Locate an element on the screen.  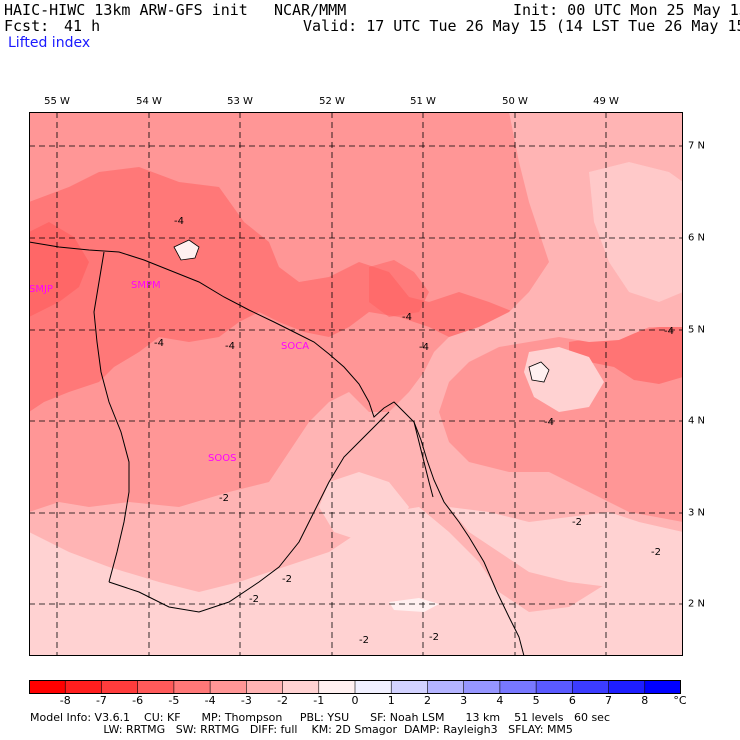
colorbar-tick-label: -8 is located at coordinates (65, 700).